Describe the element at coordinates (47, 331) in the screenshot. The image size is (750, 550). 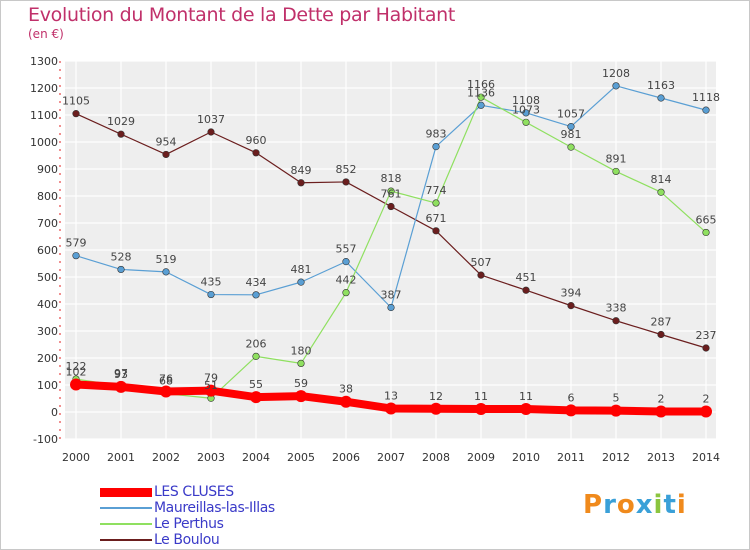
I see `y-tick-label: 300` at that location.